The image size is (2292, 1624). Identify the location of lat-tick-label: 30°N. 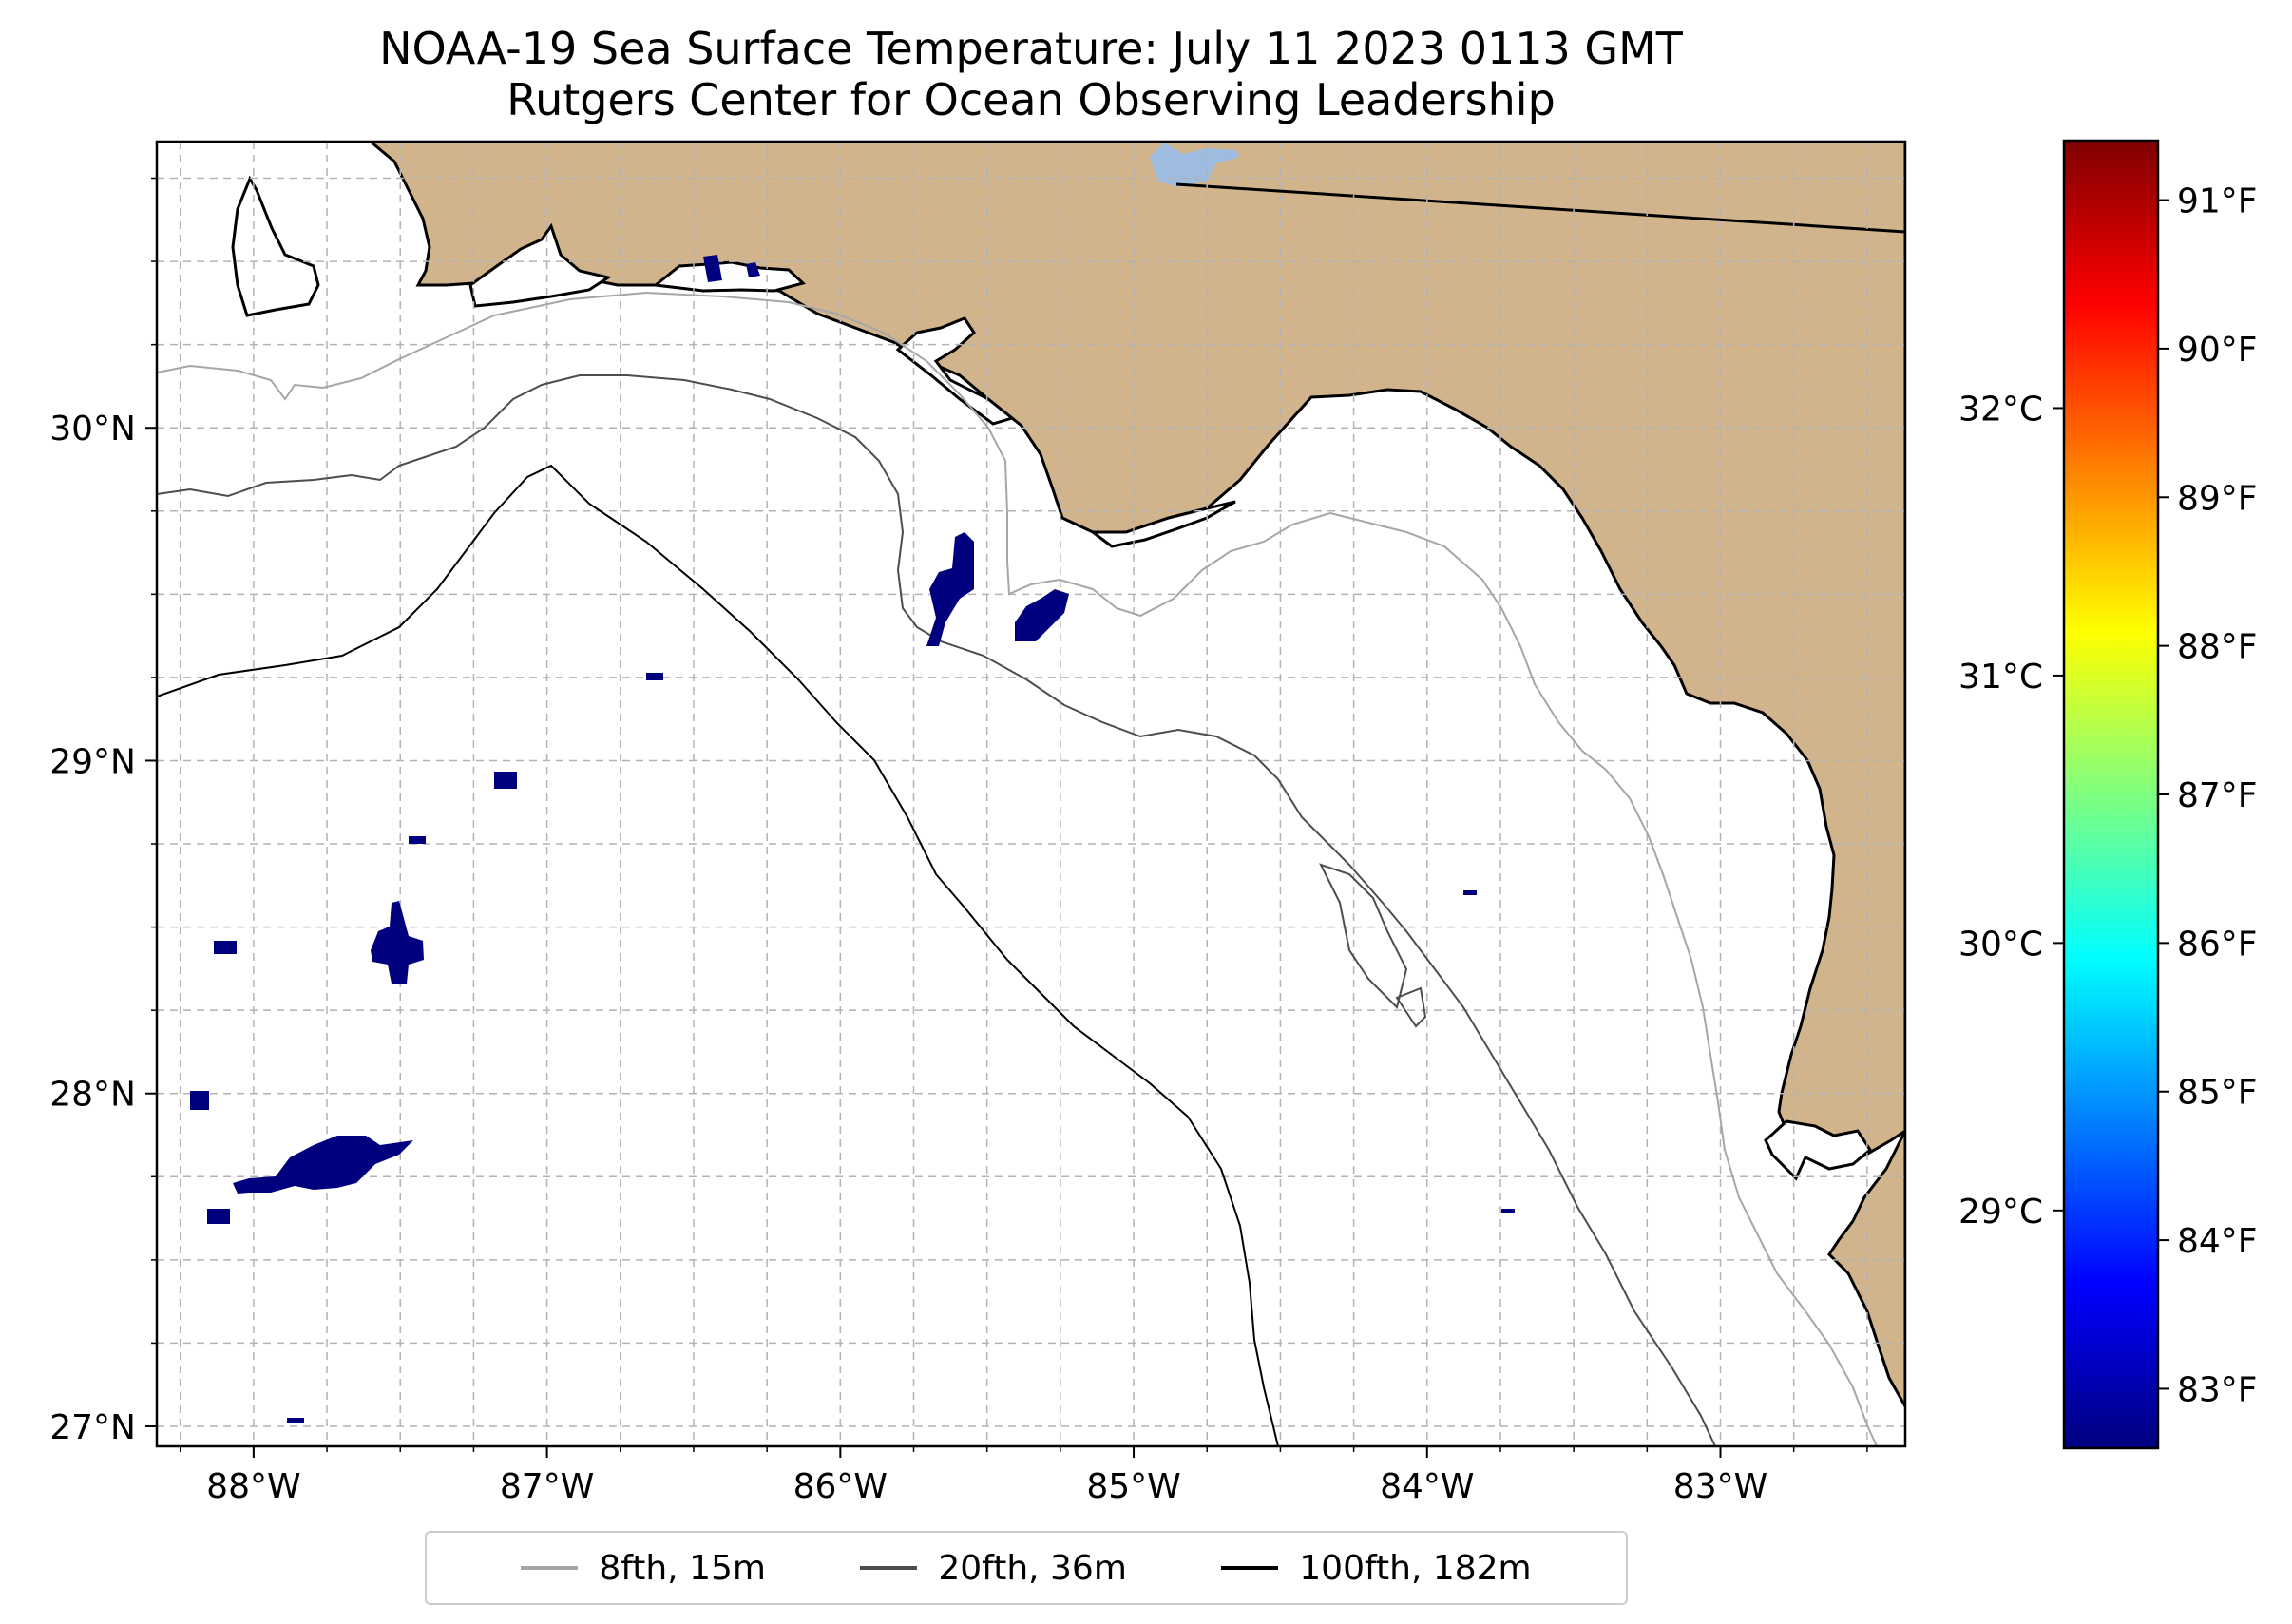
(92, 429).